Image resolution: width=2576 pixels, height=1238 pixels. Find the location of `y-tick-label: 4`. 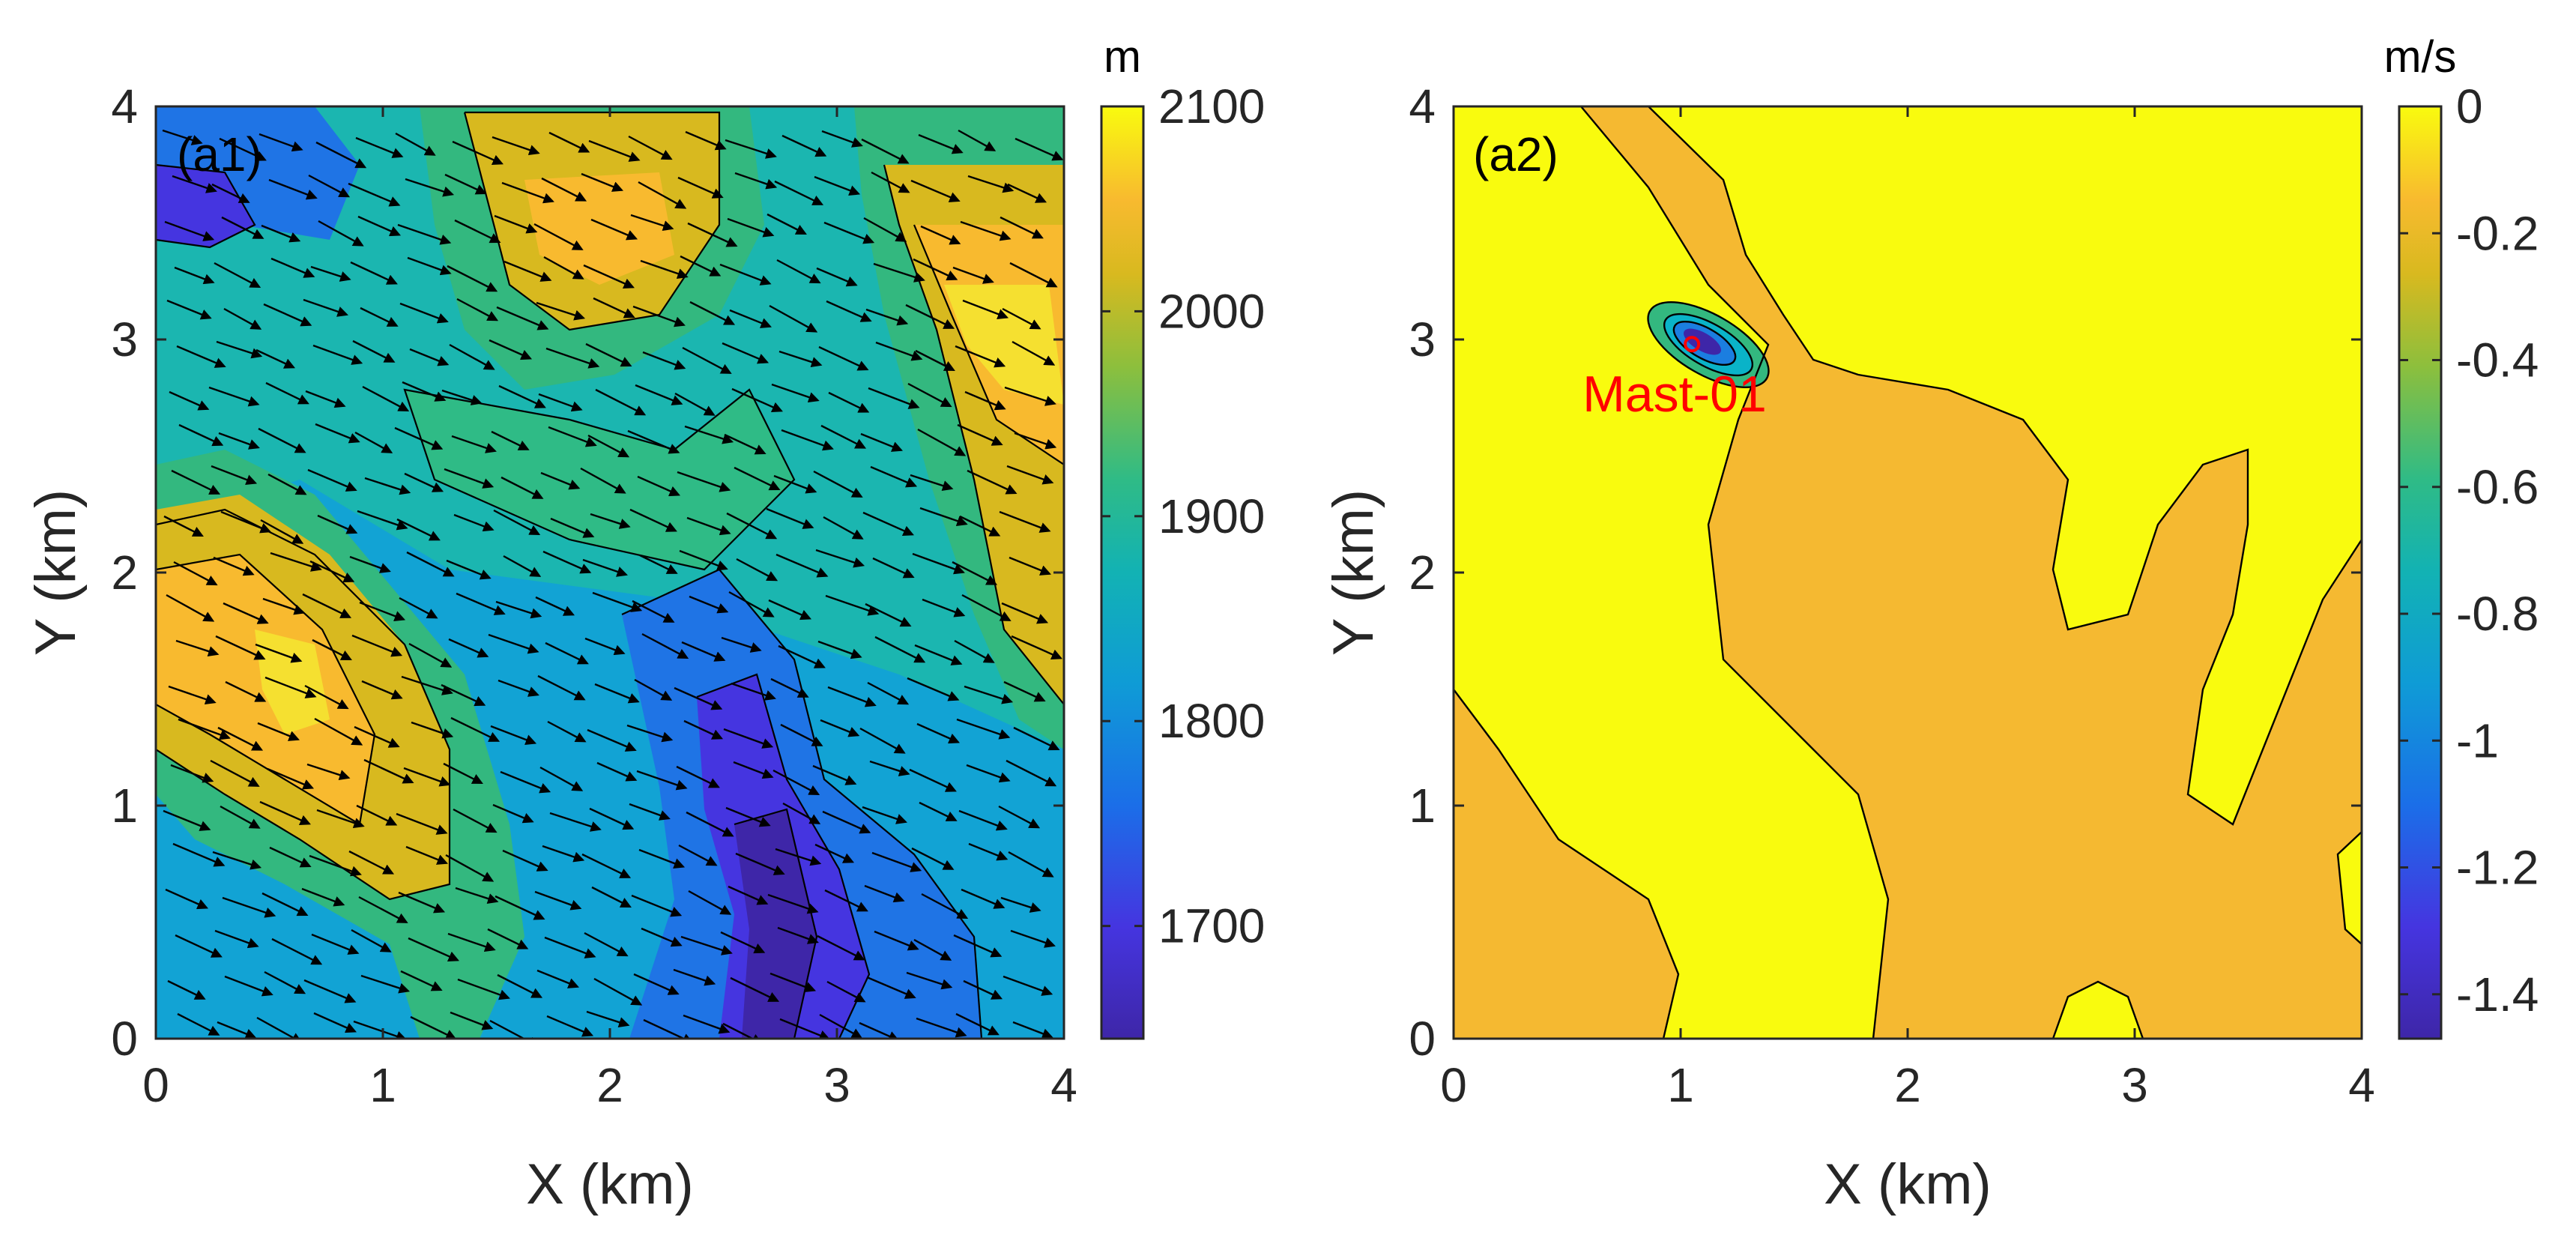

y-tick-label: 4 is located at coordinates (1422, 106).